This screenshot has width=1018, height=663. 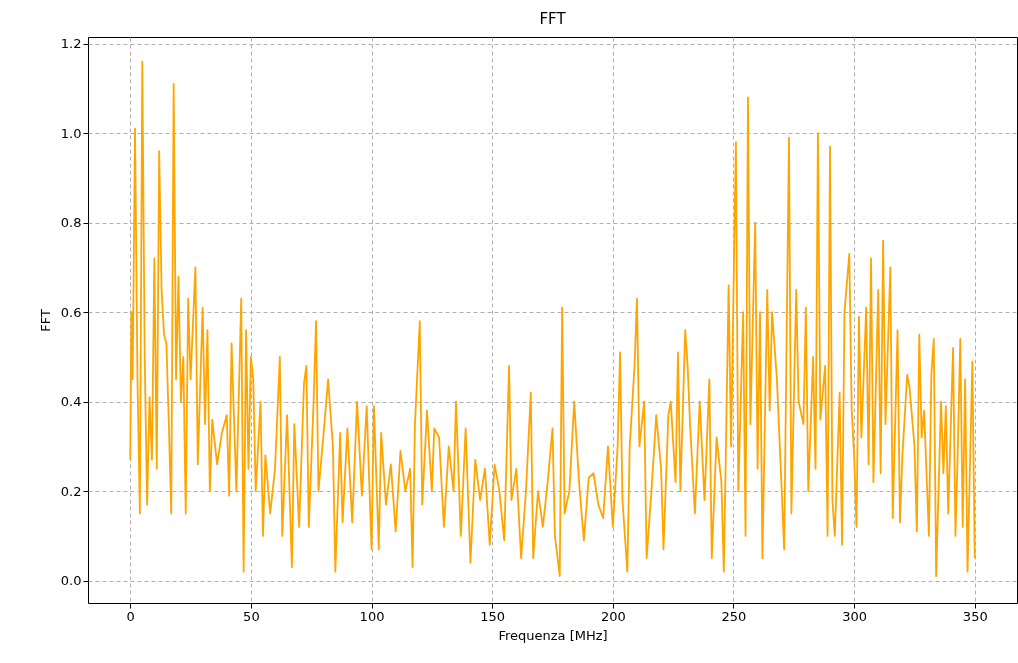 I want to click on x-tick-label: 350, so click(x=975, y=616).